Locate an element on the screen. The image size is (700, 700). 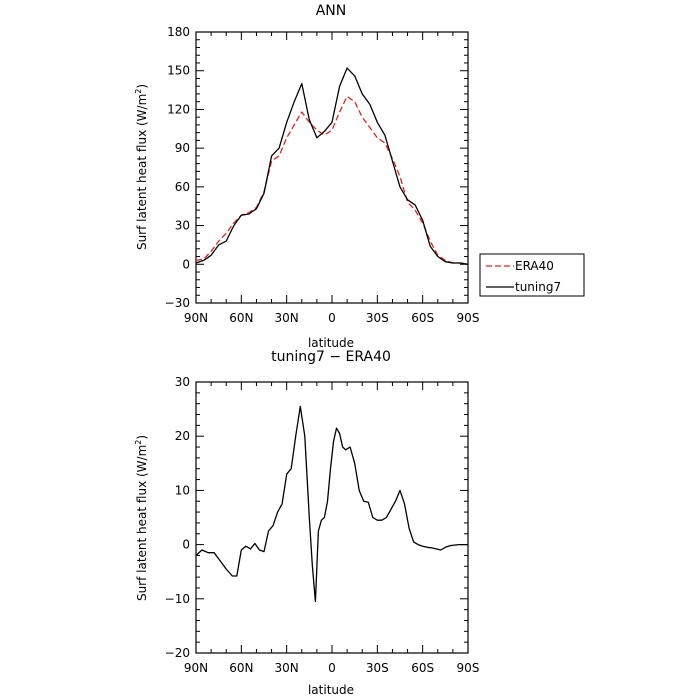
top-x-tick-label: 0 is located at coordinates (332, 318).